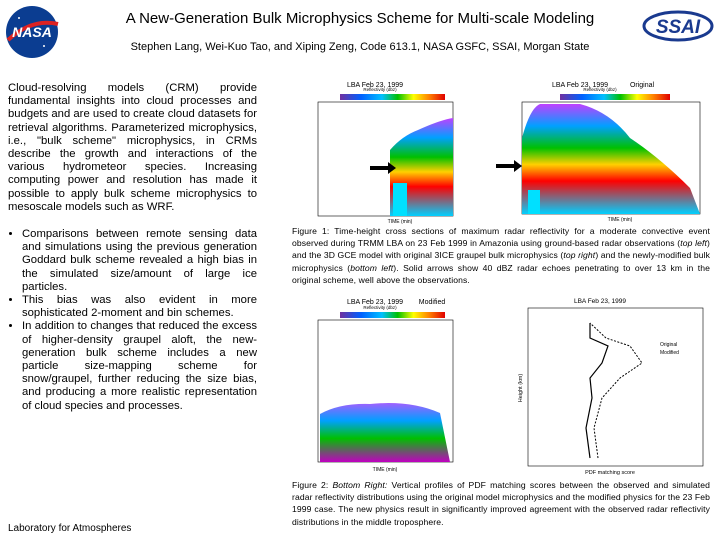  I want to click on caption-text: bottom left, so click(372, 267).